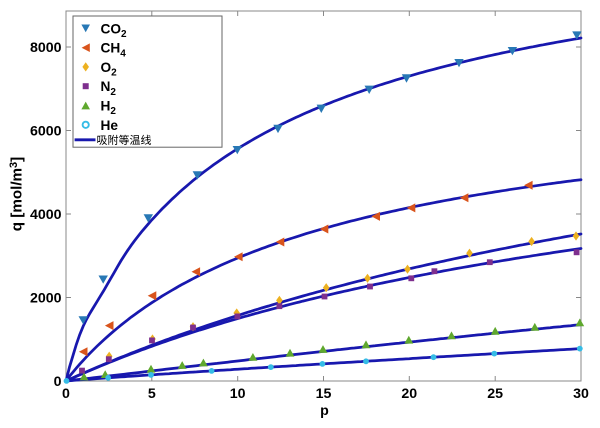 The width and height of the screenshot is (600, 428). I want to click on svg-text: CH4, so click(114, 50).